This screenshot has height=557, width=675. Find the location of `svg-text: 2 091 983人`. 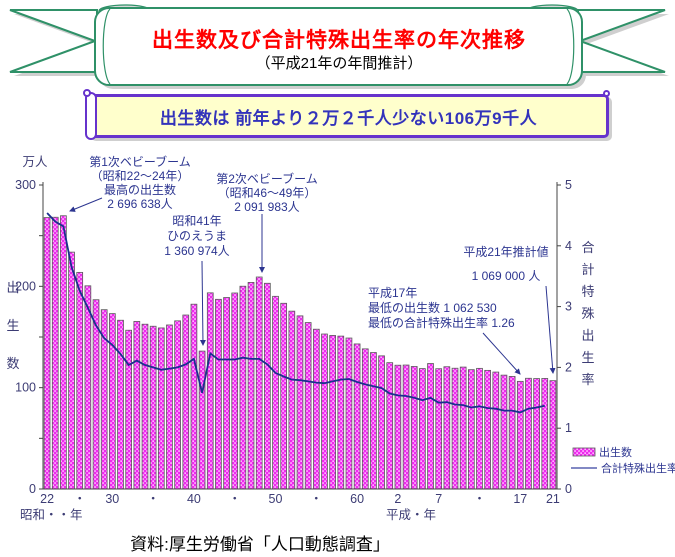

svg-text: 2 091 983人 is located at coordinates (266, 207).